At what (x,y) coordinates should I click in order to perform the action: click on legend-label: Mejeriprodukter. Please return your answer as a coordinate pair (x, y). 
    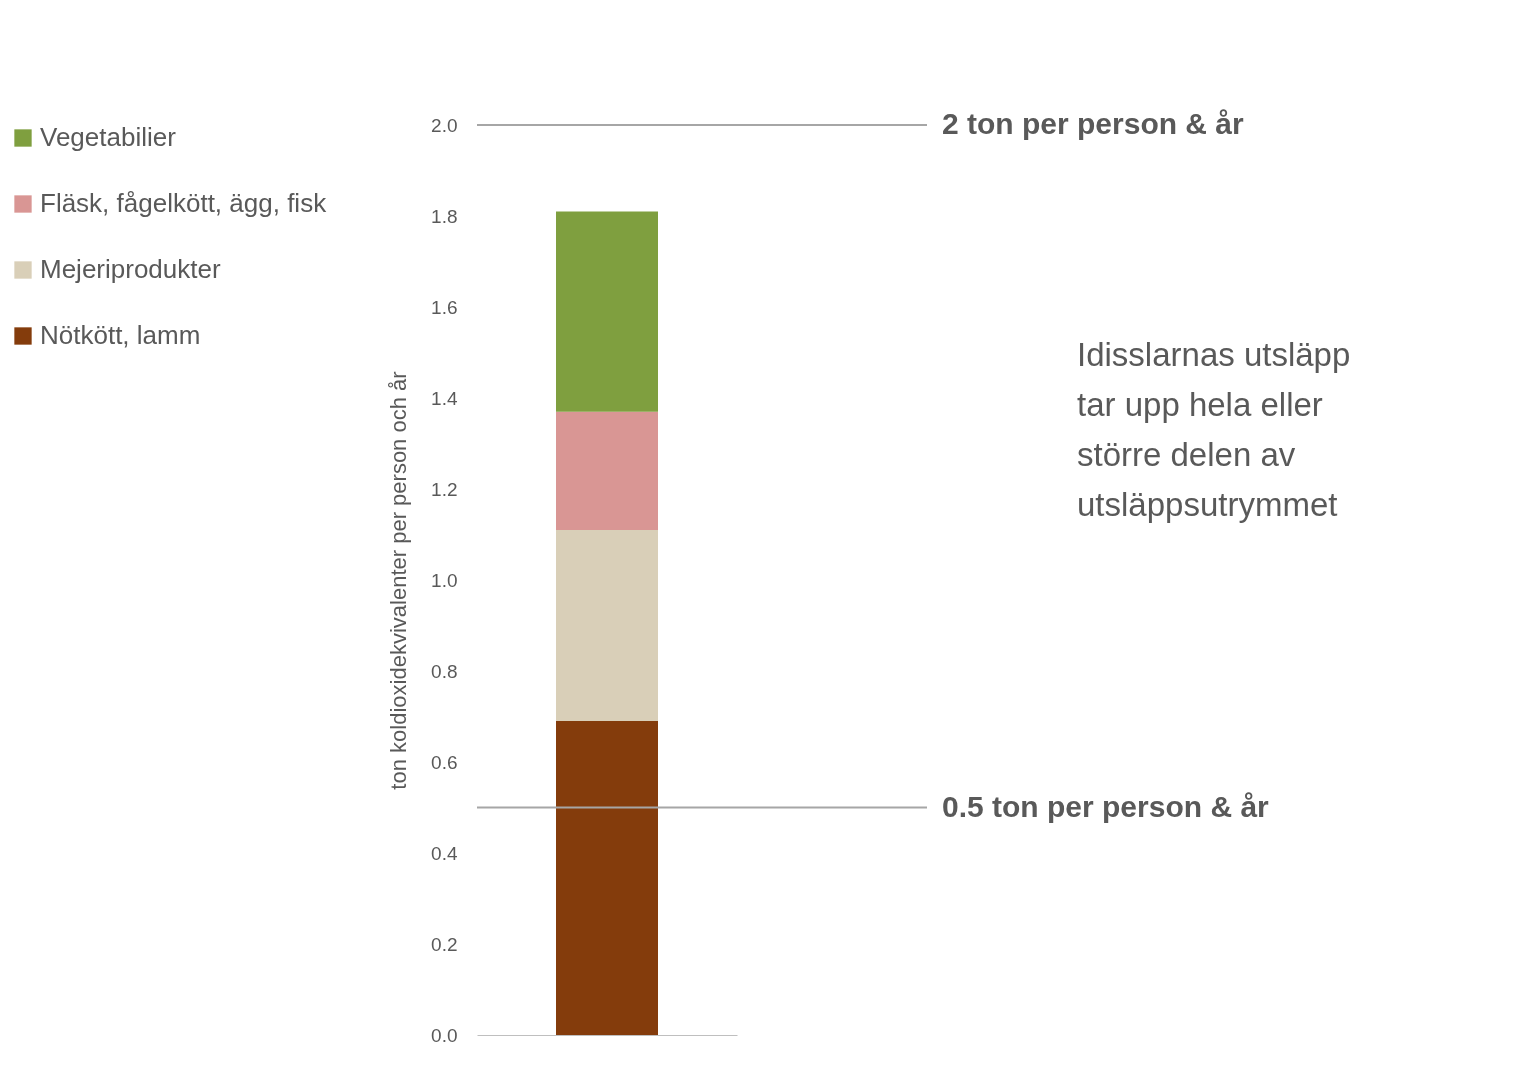
    Looking at the image, I should click on (130, 269).